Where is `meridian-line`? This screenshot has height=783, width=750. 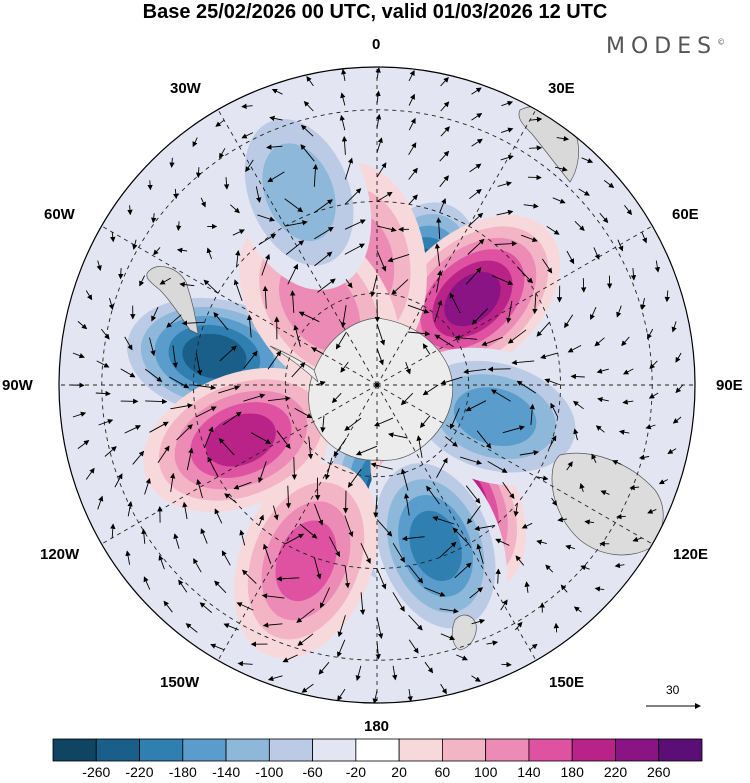
meridian-line is located at coordinates (456, 522).